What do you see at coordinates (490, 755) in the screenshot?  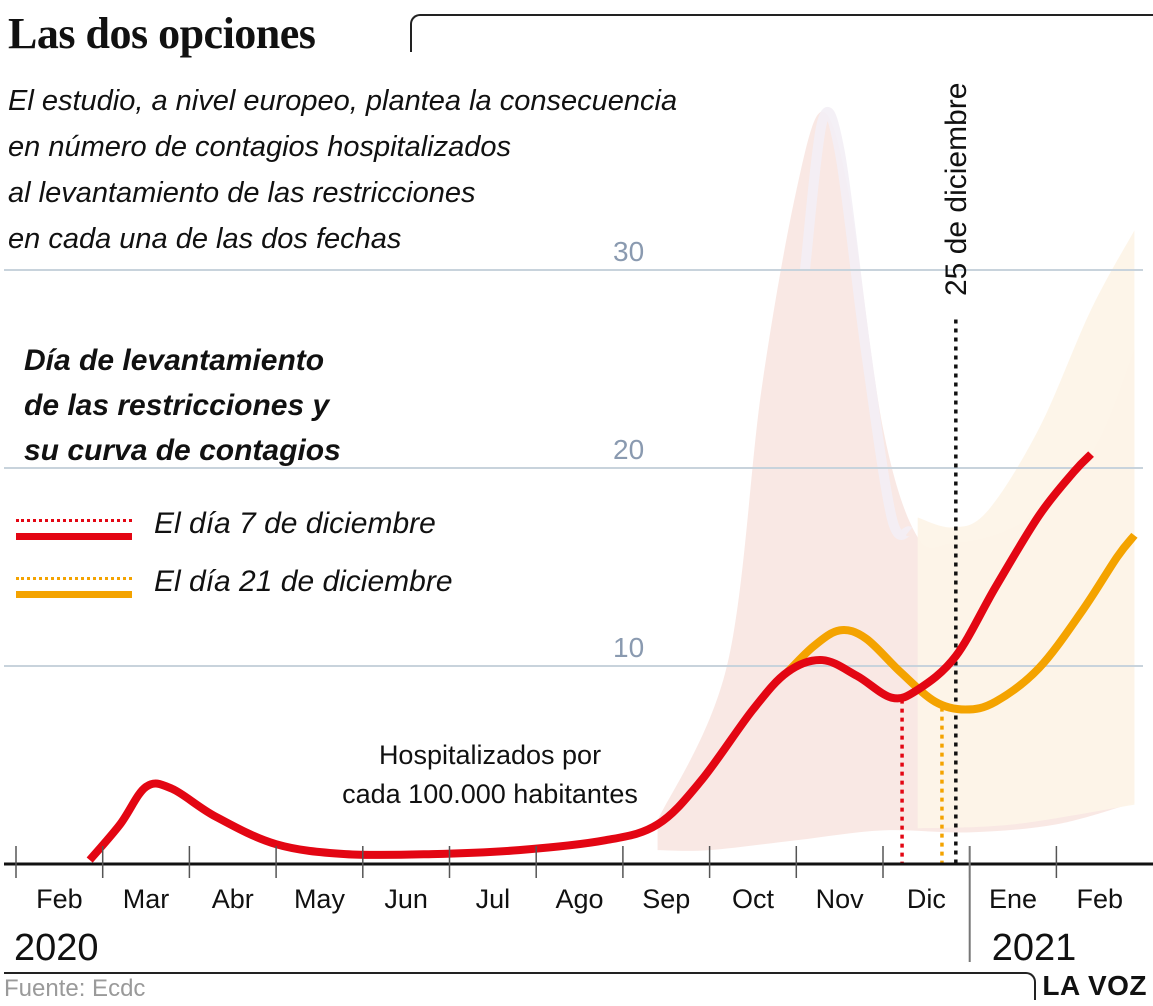 I see `annotation-line: Hospitalizados por` at bounding box center [490, 755].